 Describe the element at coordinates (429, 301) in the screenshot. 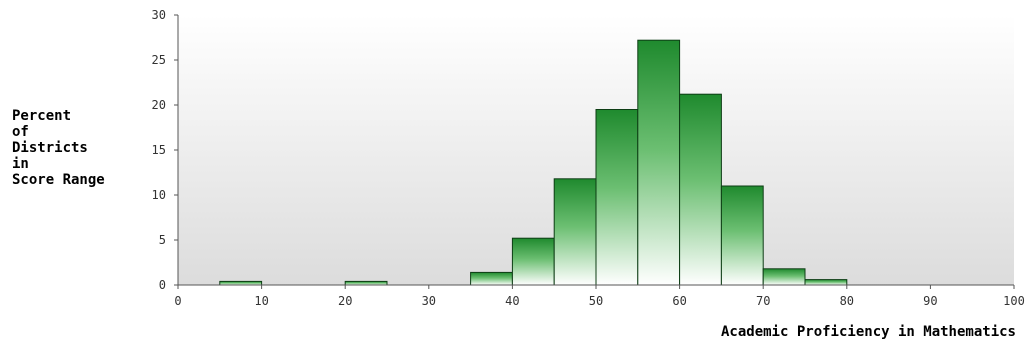

I see `x-tick-label: 30` at that location.